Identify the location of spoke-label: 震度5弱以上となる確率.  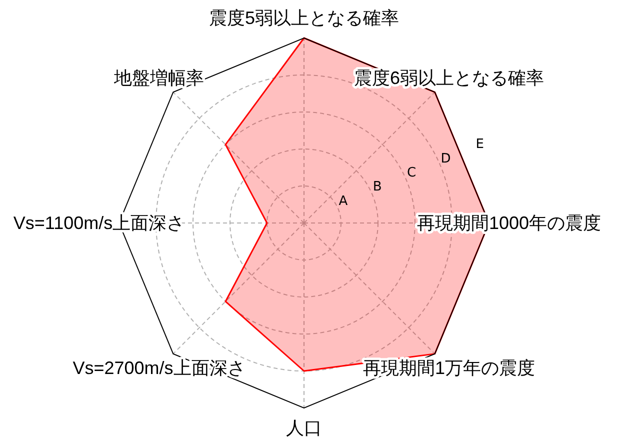
(304, 18).